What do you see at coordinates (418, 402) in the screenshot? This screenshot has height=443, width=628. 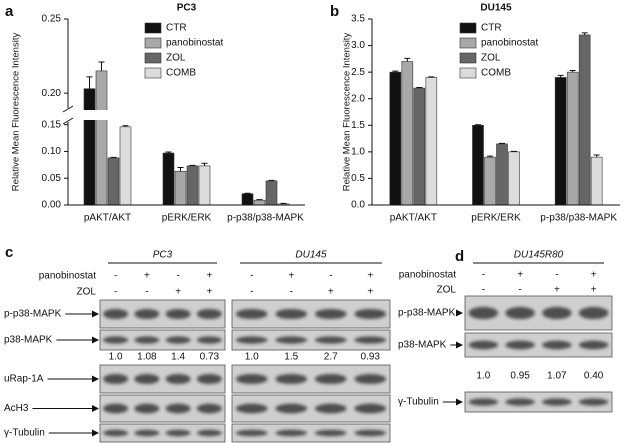 I see `band-label: γ-Tubulin` at bounding box center [418, 402].